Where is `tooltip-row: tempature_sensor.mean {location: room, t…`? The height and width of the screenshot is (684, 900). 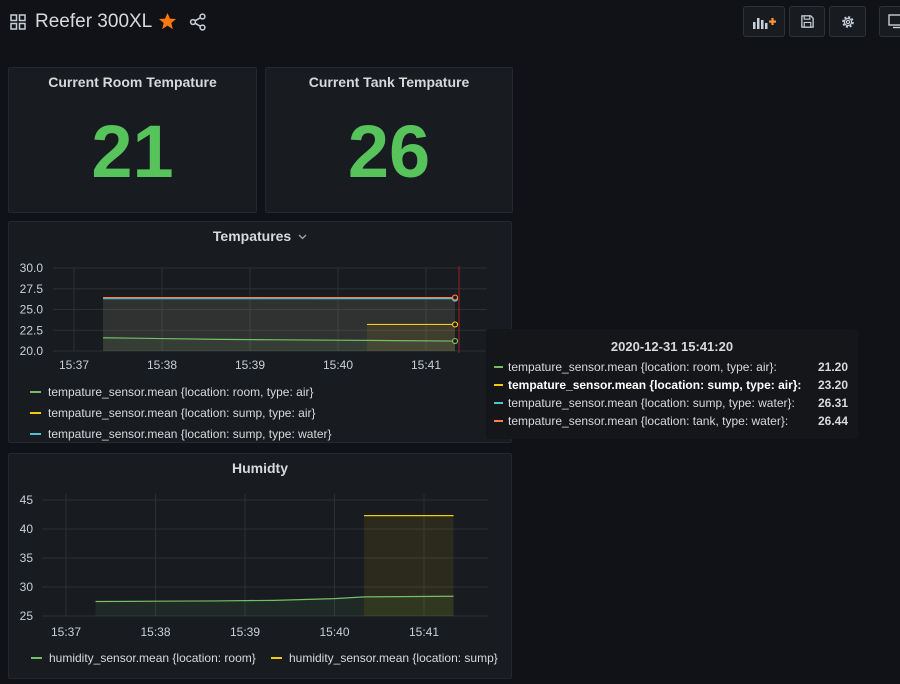 tooltip-row: tempature_sensor.mean {location: room, t… is located at coordinates (671, 369).